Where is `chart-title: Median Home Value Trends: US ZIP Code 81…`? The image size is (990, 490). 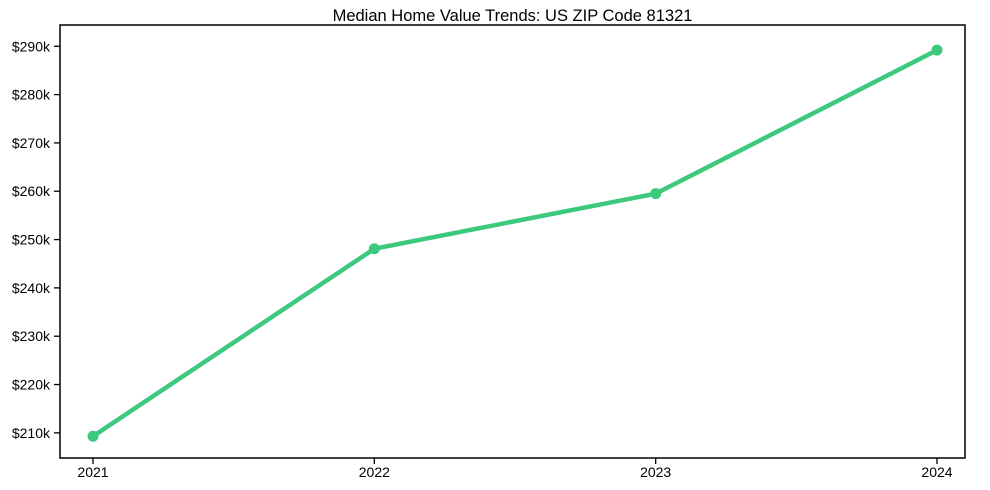 chart-title: Median Home Value Trends: US ZIP Code 81… is located at coordinates (513, 16).